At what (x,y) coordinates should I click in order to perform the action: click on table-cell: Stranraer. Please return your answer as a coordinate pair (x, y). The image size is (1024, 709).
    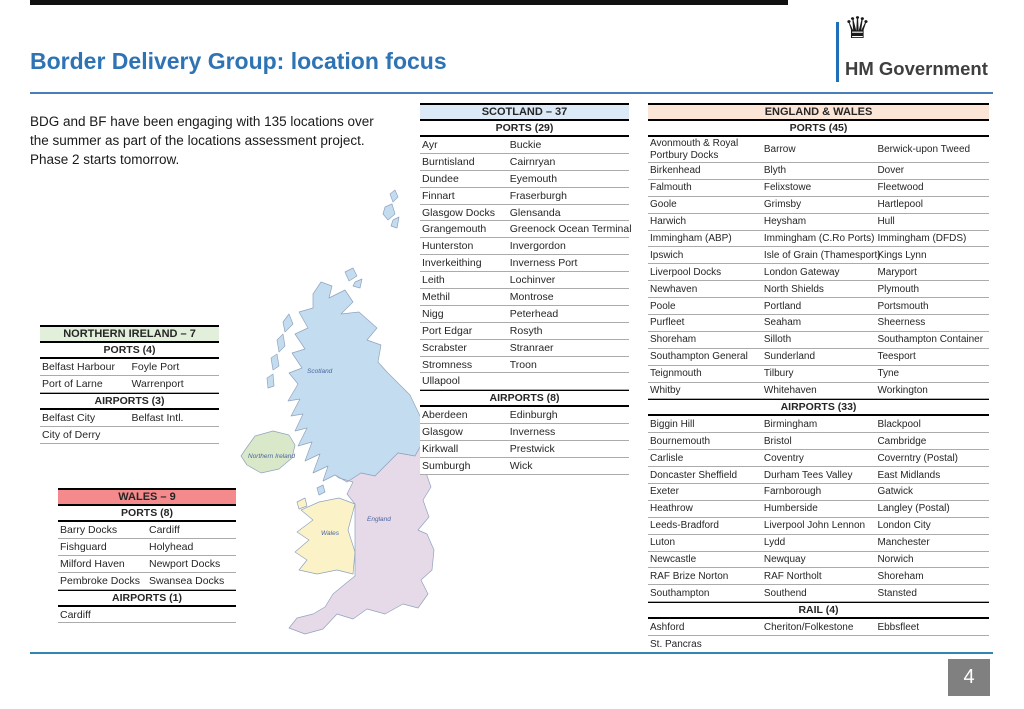
    Looking at the image, I should click on (531, 347).